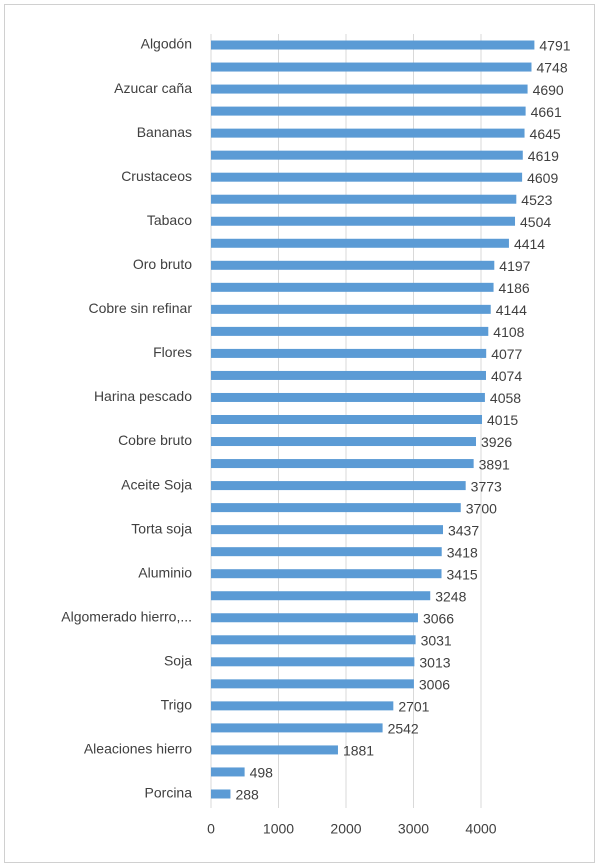  I want to click on data-label: 3248, so click(450, 596).